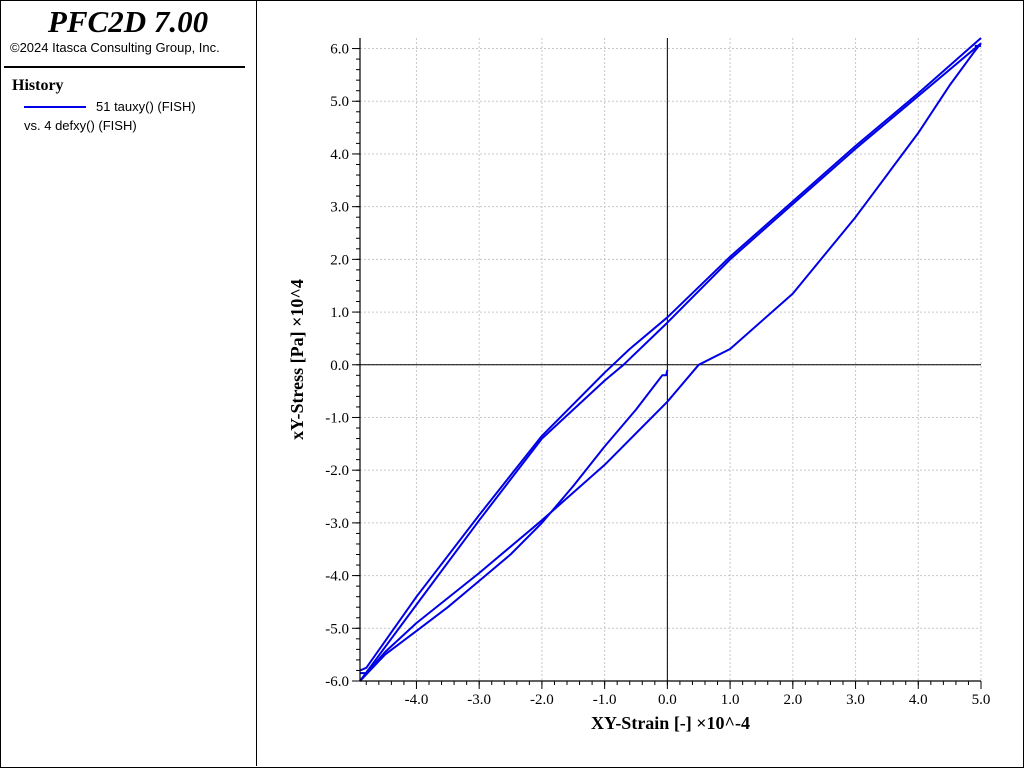 The image size is (1024, 768). I want to click on x-tick-label: -2.0, so click(542, 700).